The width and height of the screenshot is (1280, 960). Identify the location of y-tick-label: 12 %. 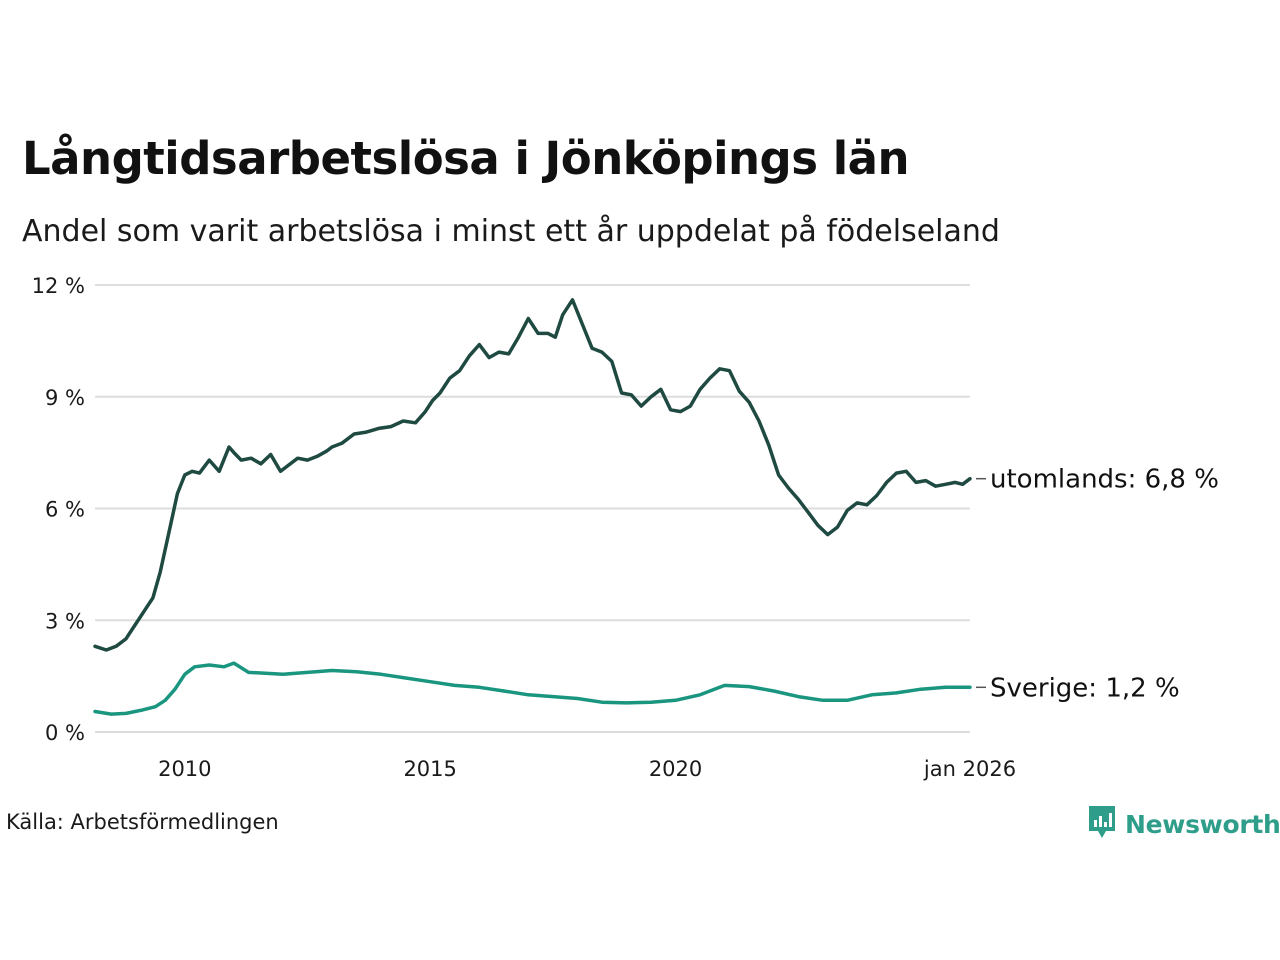
(58, 286).